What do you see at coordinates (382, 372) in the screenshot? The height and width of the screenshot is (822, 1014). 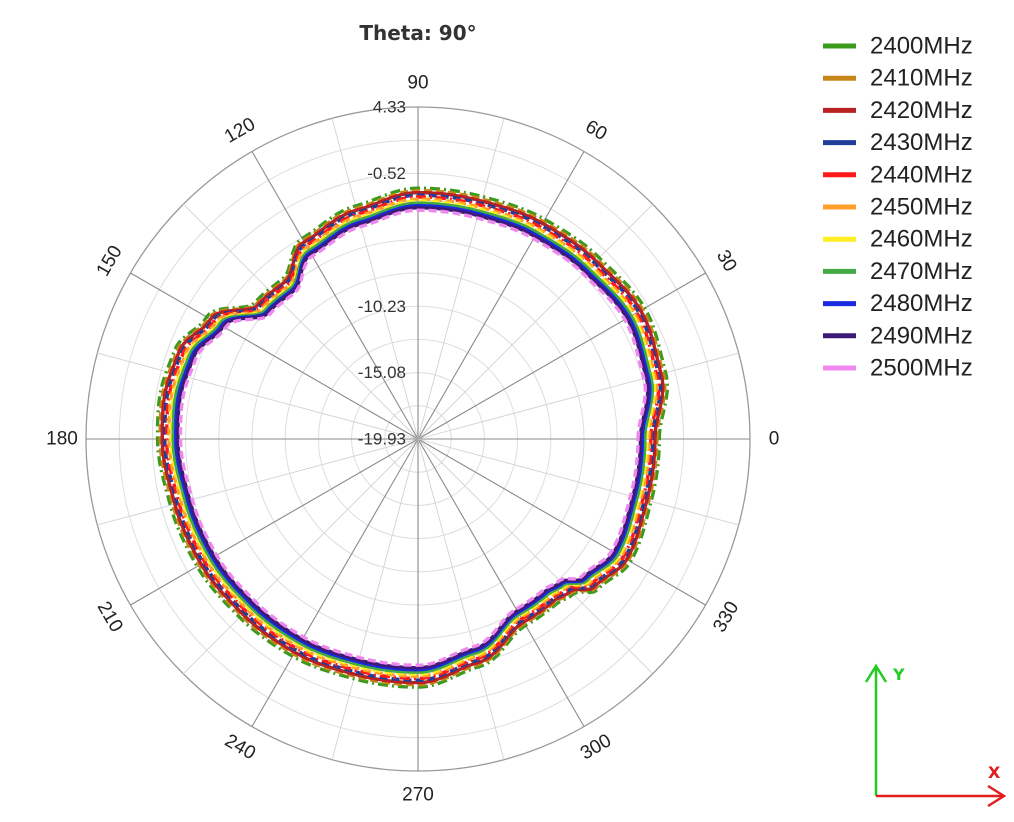 I see `radial-tick-label: -15.08` at bounding box center [382, 372].